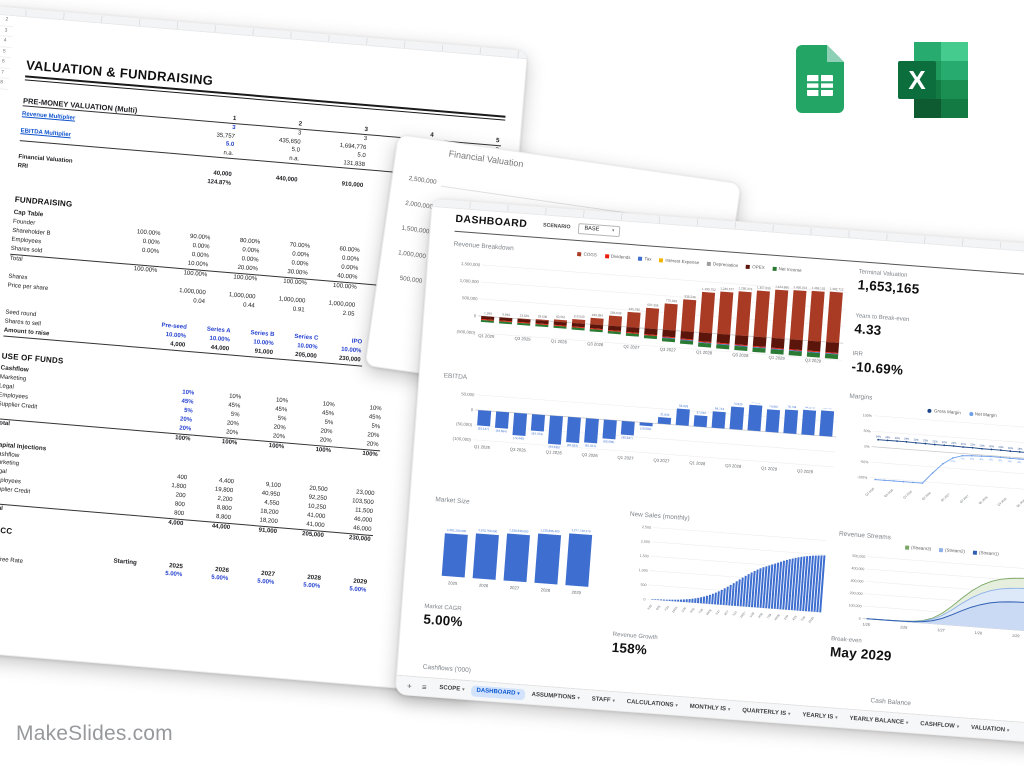  I want to click on cashflows-chart-title: Cashflows ('000), so click(447, 669).